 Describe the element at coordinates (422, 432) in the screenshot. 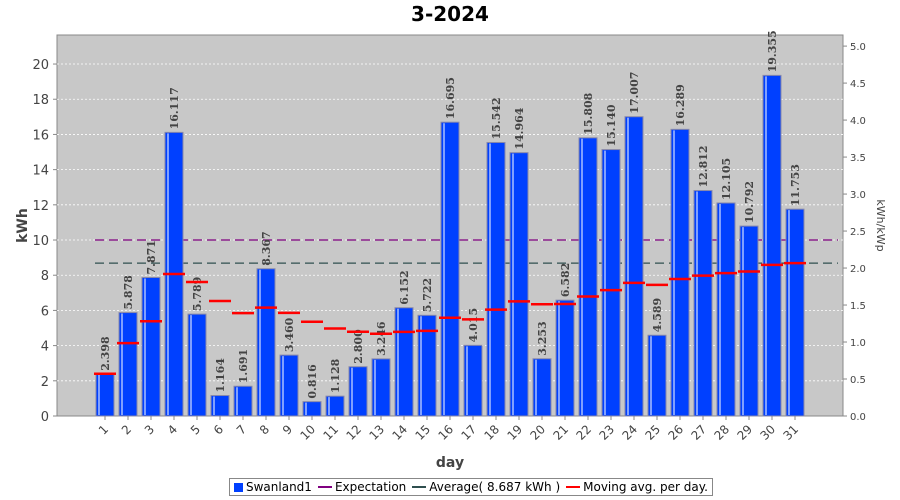

I see `x-tick-label: 15` at that location.